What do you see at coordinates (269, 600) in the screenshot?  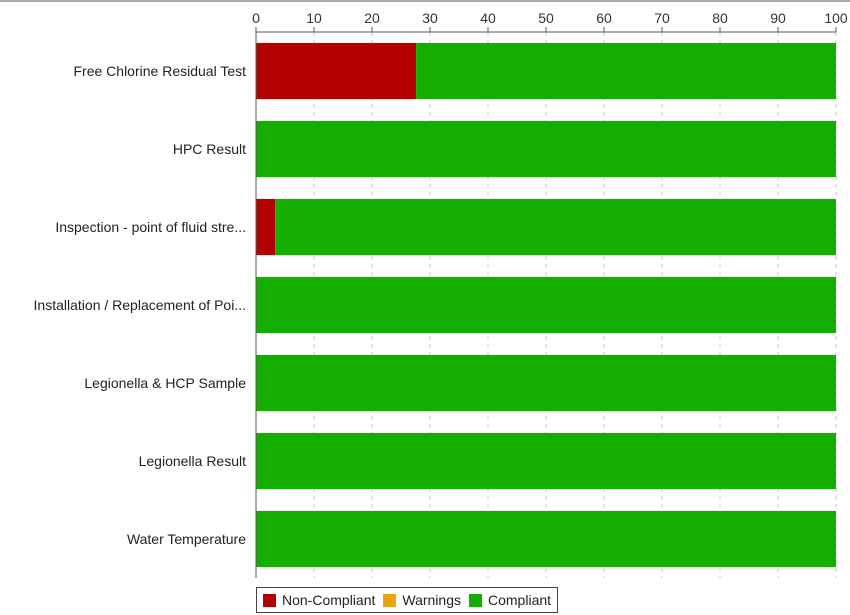 I see `legend-swatch-non-compliant` at bounding box center [269, 600].